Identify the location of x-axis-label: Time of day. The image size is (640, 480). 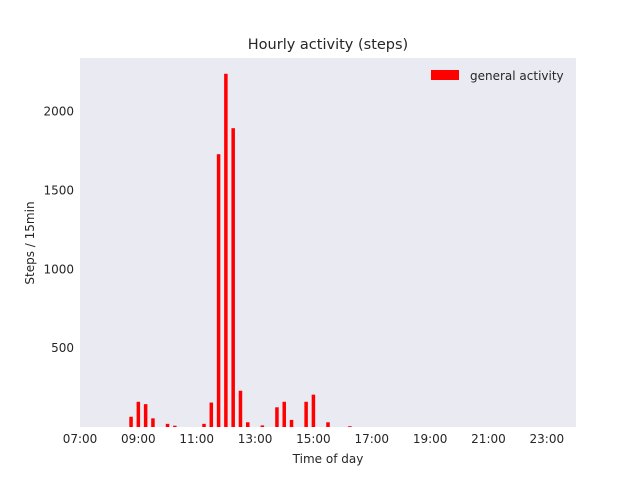
(328, 459).